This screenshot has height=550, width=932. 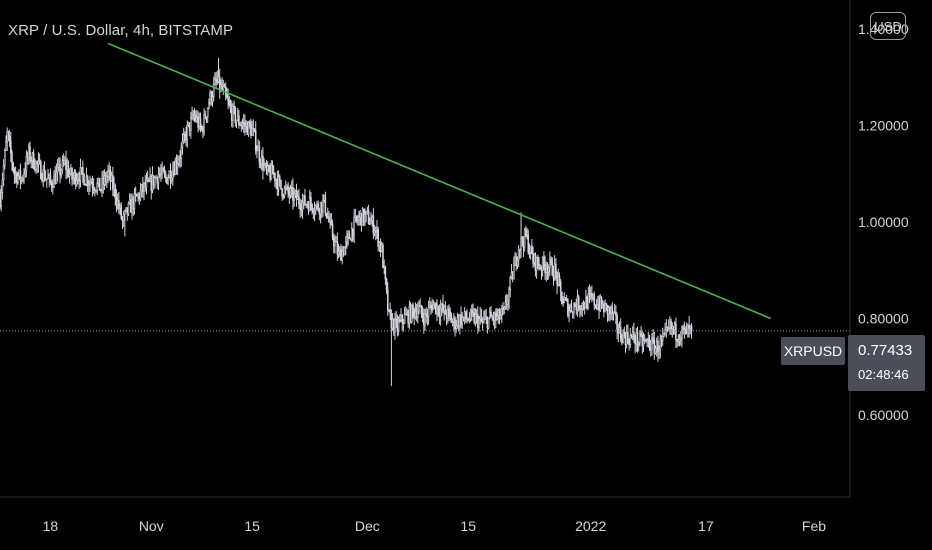 What do you see at coordinates (706, 526) in the screenshot?
I see `x-tick-label: 17` at bounding box center [706, 526].